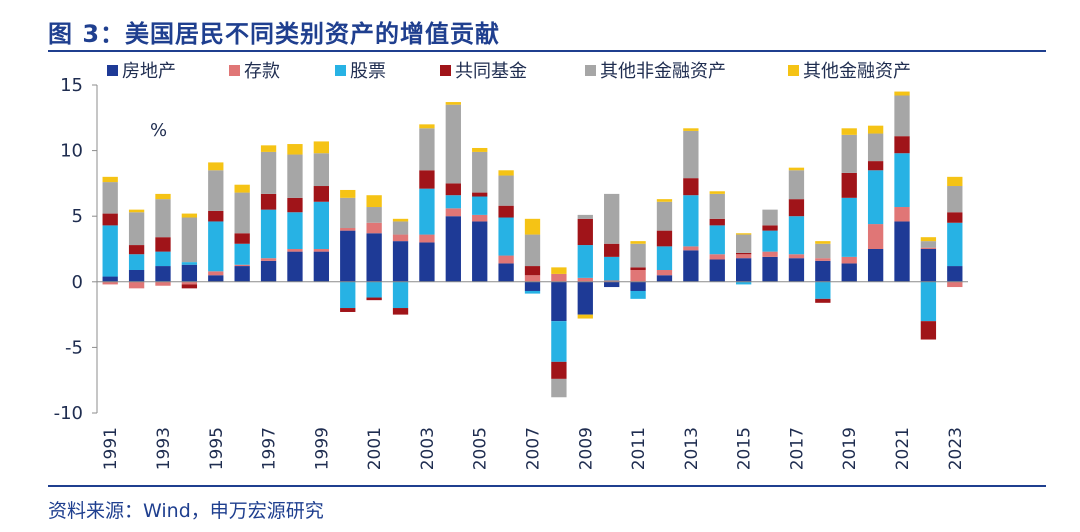 The width and height of the screenshot is (1080, 532). Describe the element at coordinates (77, 282) in the screenshot. I see `y-tick-label: 0` at that location.